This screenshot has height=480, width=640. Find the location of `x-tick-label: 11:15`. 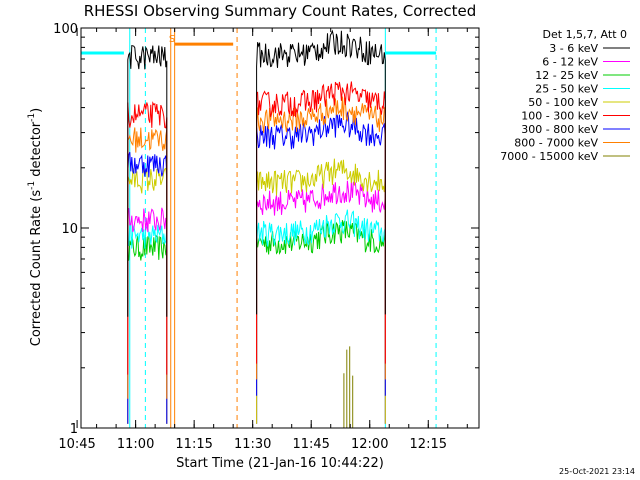

x-tick-label: 11:15 is located at coordinates (193, 444).